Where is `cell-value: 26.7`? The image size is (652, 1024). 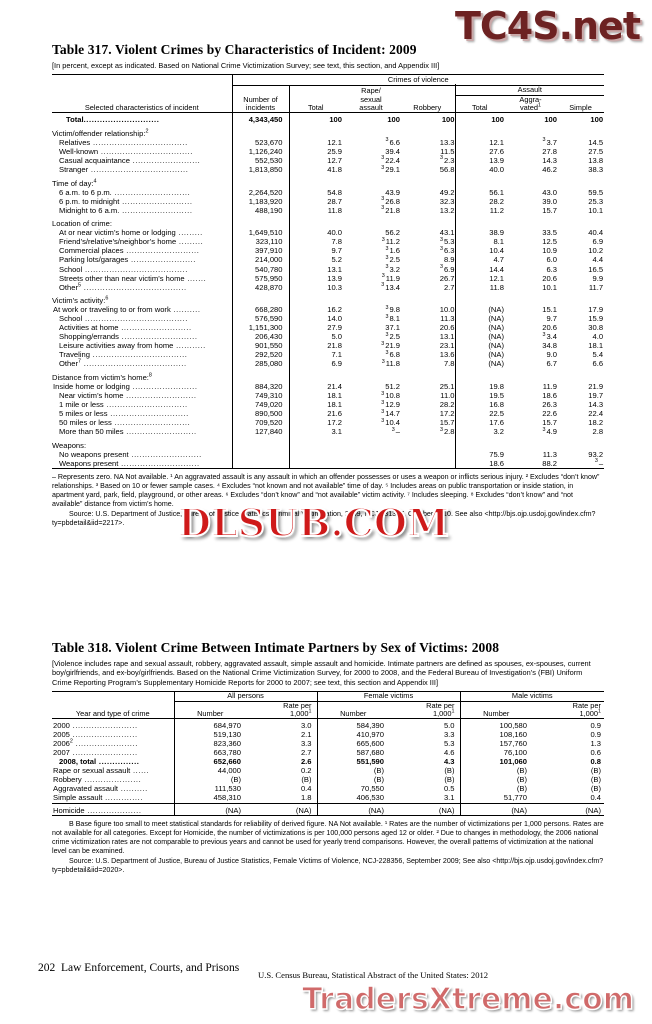
cell-value: 26.7 is located at coordinates (447, 278).